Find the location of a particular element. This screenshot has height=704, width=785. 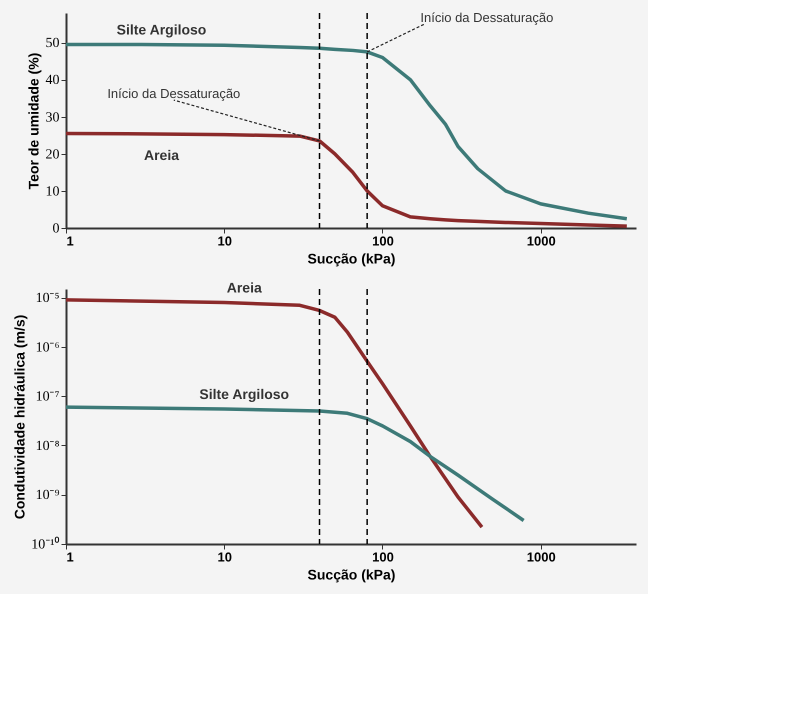

y-axis-title: Condutividade hidráulica (m/s) is located at coordinates (19, 417).